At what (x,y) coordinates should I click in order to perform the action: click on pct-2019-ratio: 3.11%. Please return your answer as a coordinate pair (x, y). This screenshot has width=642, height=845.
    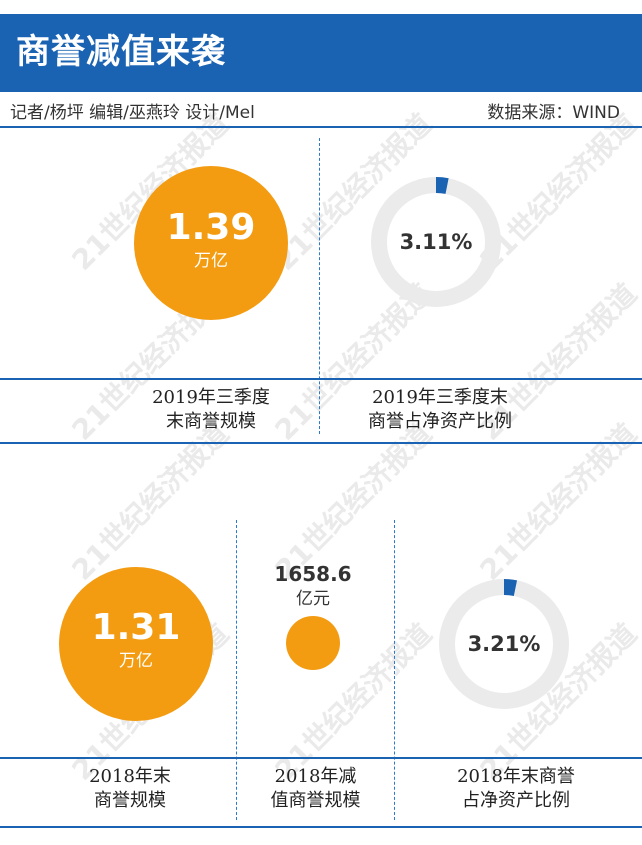
    Looking at the image, I should click on (436, 242).